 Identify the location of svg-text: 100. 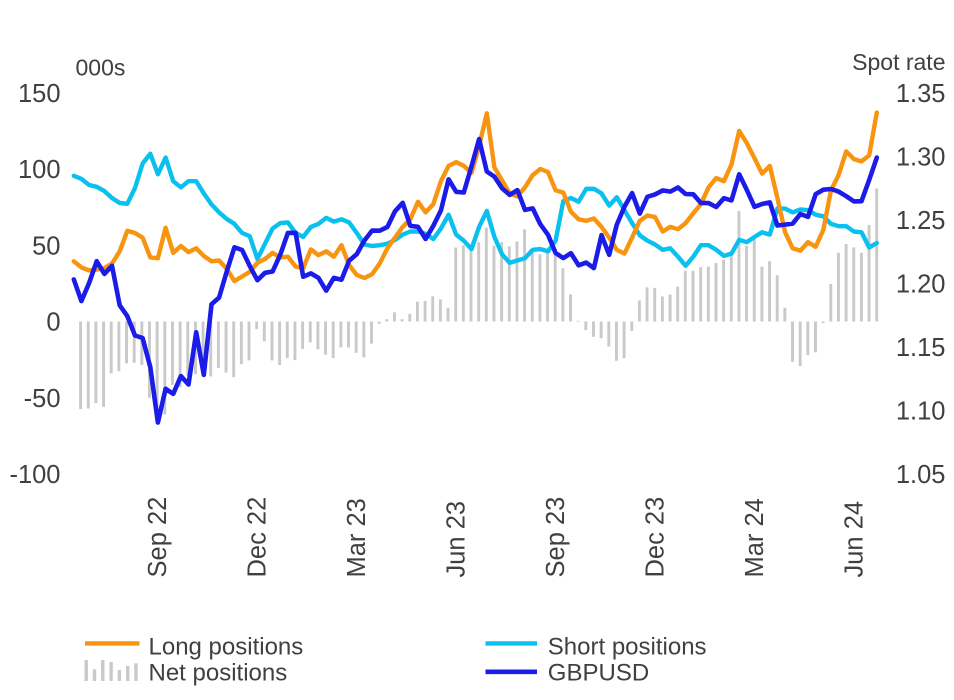
(39, 170).